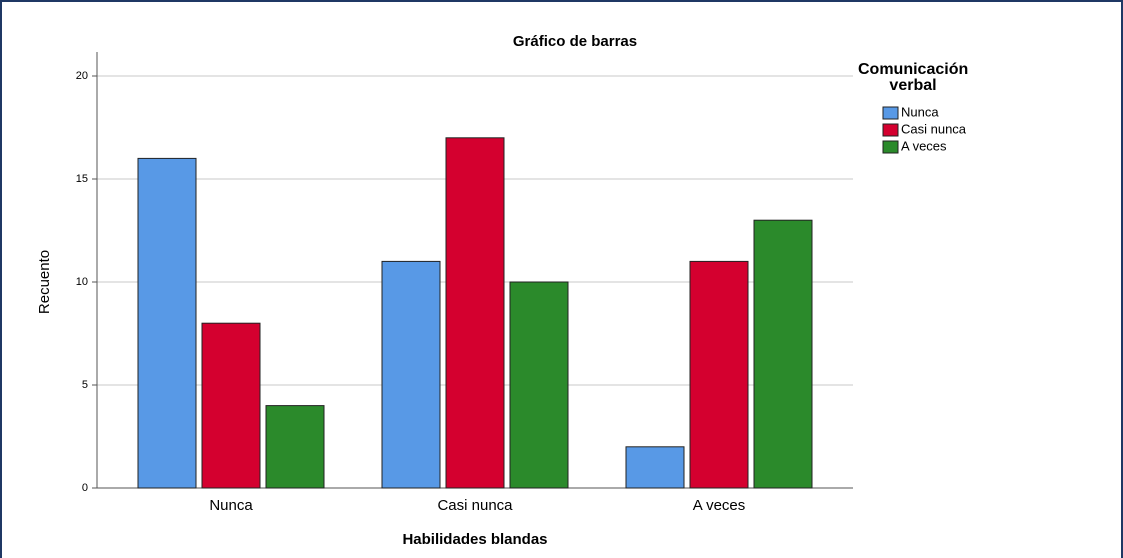 This screenshot has width=1123, height=558. I want to click on y-tick-label: 10, so click(82, 282).